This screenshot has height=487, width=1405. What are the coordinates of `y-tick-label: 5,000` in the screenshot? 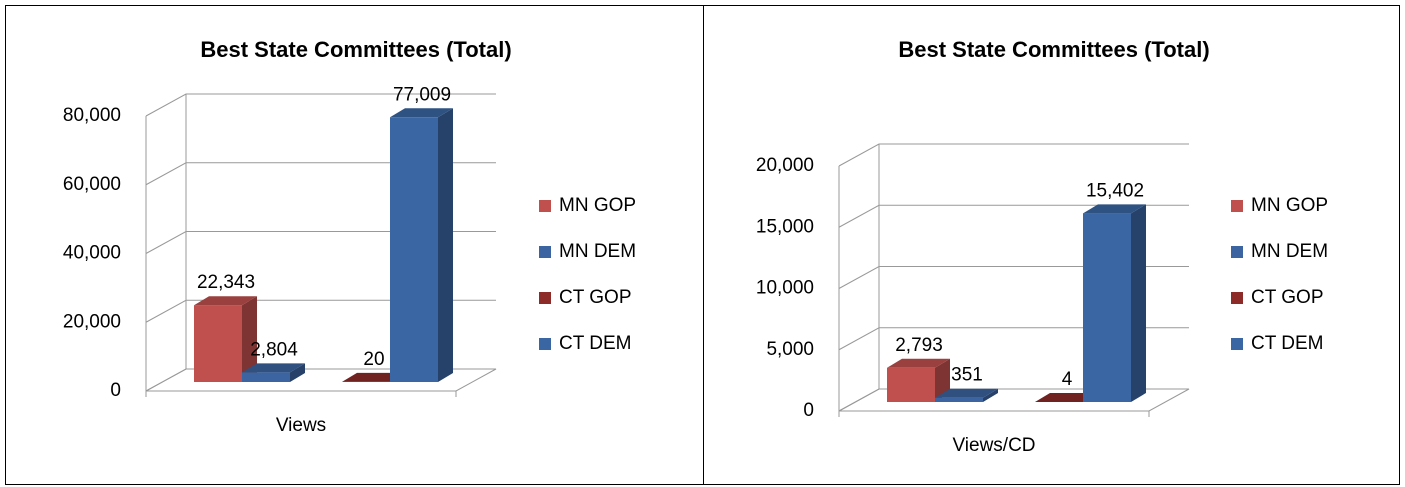 It's located at (790, 349).